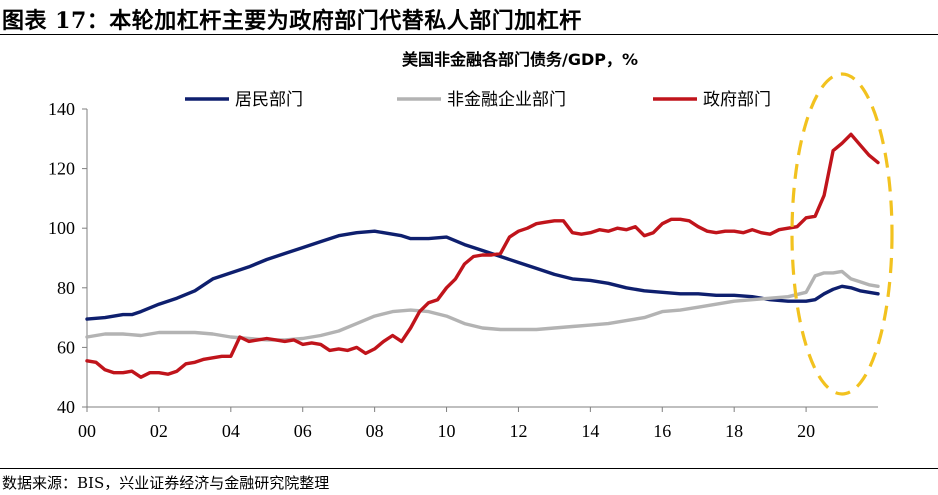  Describe the element at coordinates (478, 423) in the screenshot. I see `x-axis: 00 02 04 06 08 10 12 14 16 18 20` at that location.